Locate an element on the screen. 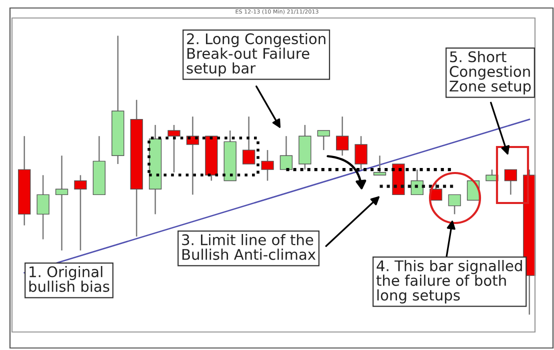  annotation: 2. Long Congestion Break-out Failure setup bar is located at coordinates (256, 54).